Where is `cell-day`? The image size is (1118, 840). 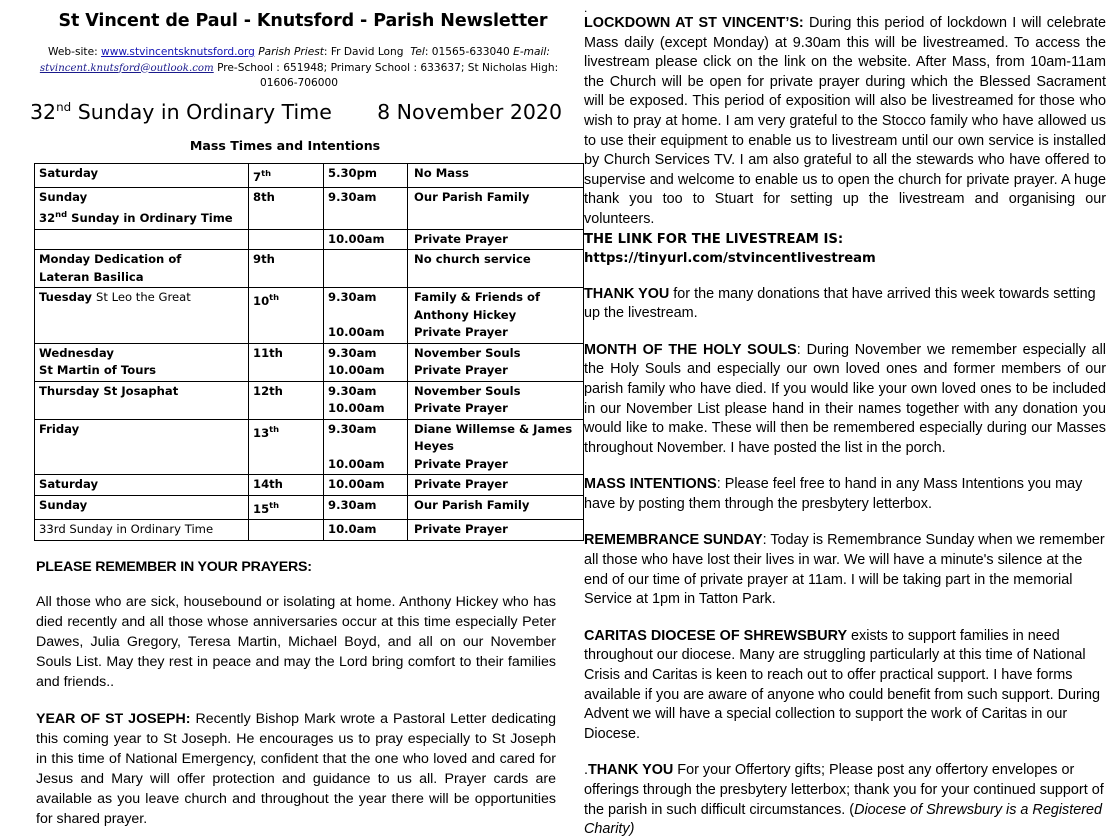
cell-day is located at coordinates (141, 239).